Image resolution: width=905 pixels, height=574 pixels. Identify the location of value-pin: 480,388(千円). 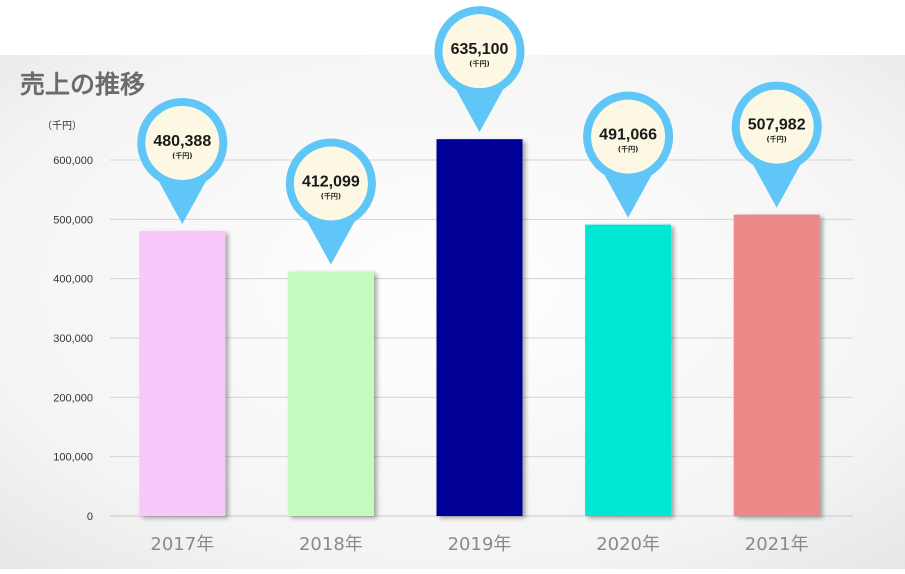
(182, 160).